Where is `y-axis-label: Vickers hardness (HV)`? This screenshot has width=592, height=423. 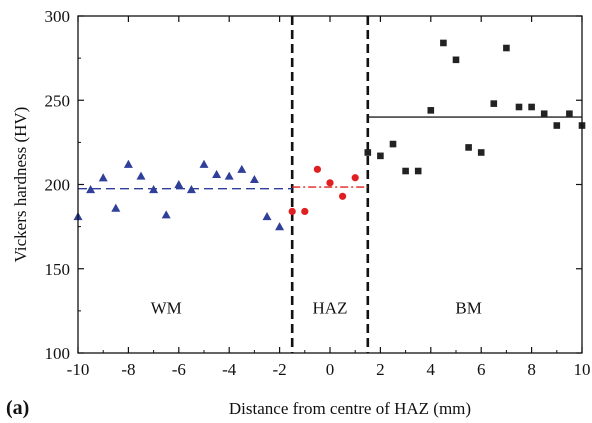
y-axis-label: Vickers hardness (HV) is located at coordinates (20, 185).